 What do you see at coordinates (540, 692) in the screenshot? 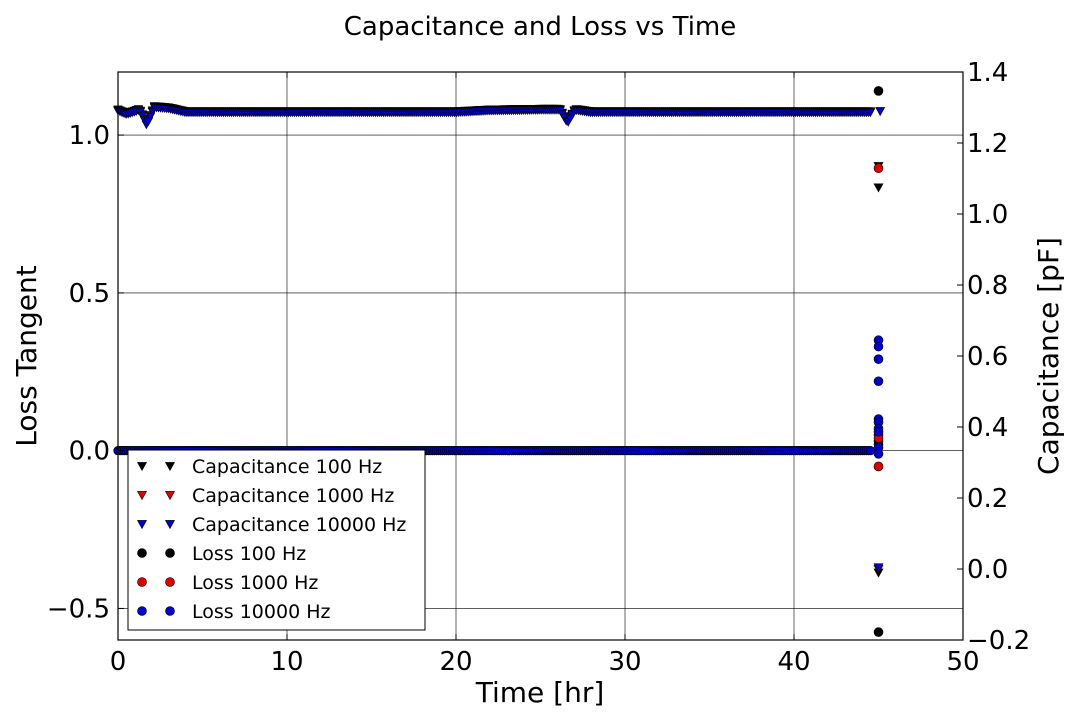
I see `x-axis-label: Time [hr]` at bounding box center [540, 692].